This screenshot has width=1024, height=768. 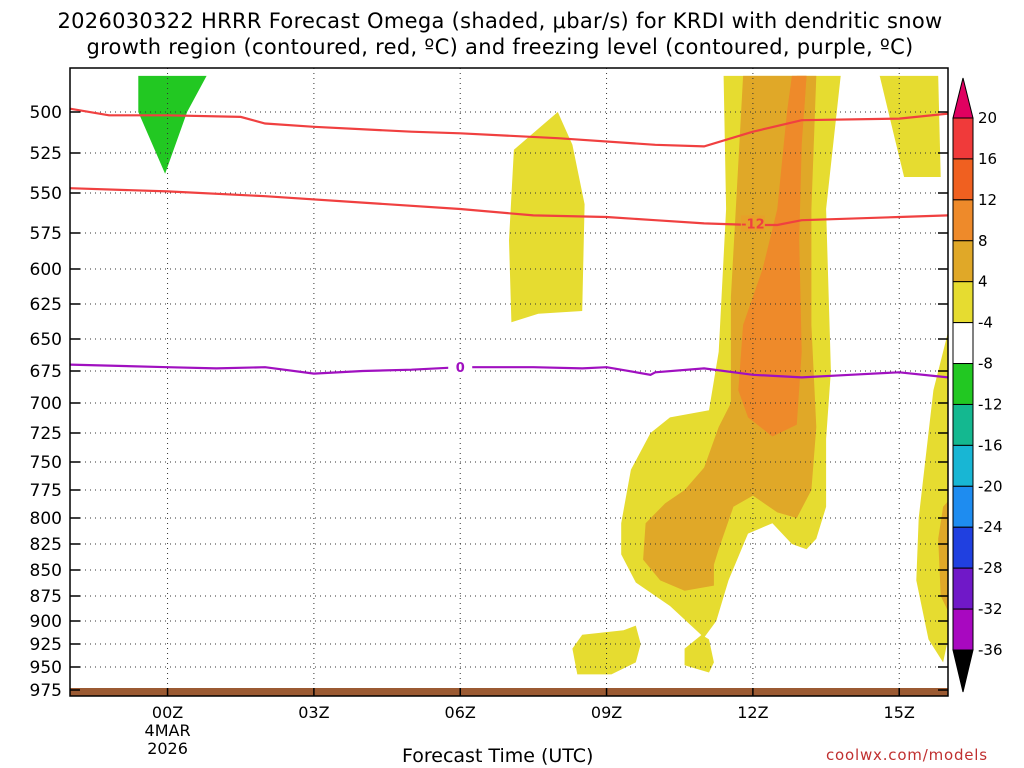 I want to click on y-tick-label-900: 900, so click(x=46, y=622).